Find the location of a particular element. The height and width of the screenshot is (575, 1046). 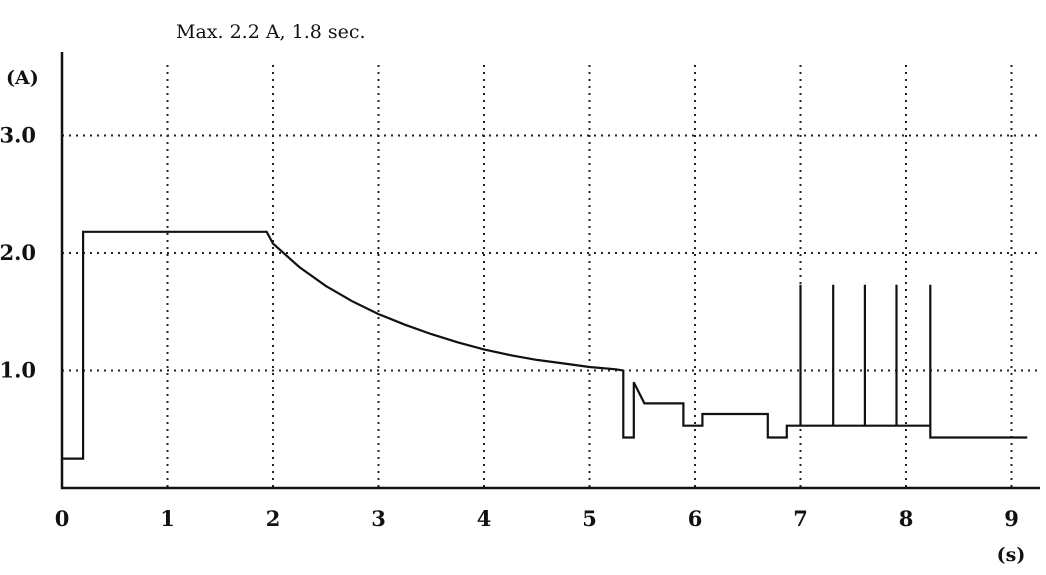

x-tick-label-0: 0 is located at coordinates (62, 518).